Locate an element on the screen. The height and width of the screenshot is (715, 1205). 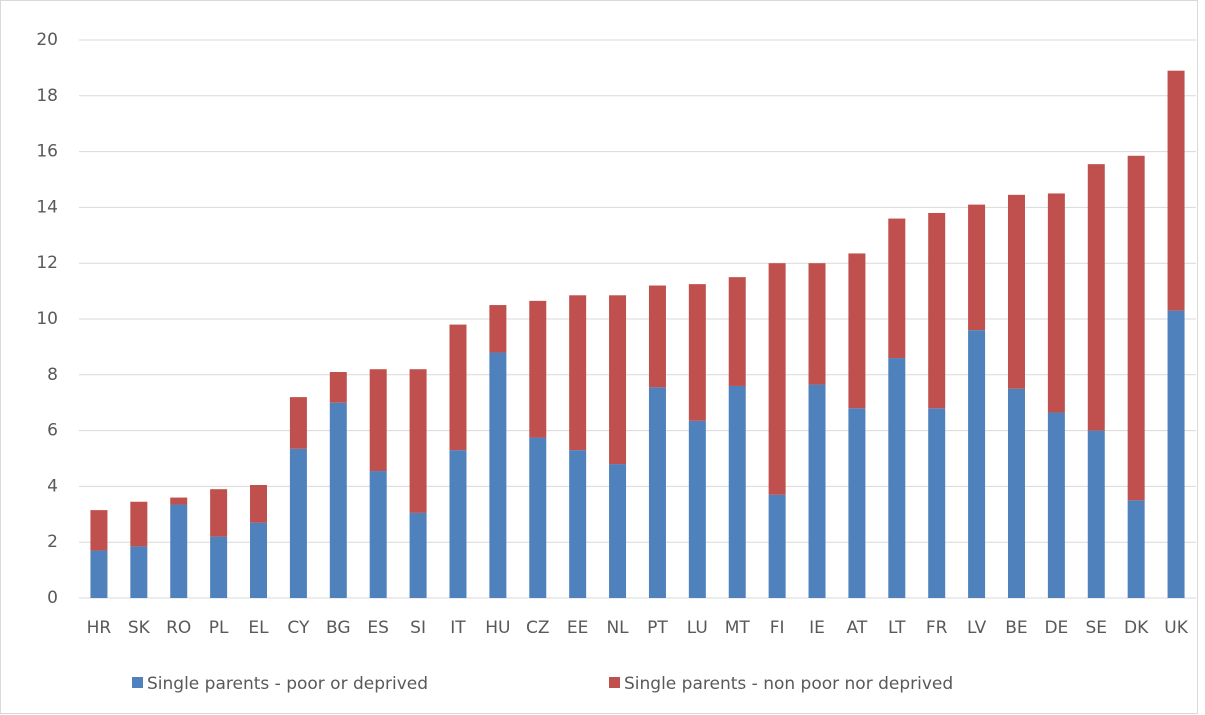
x-tick-label: LV is located at coordinates (977, 628).